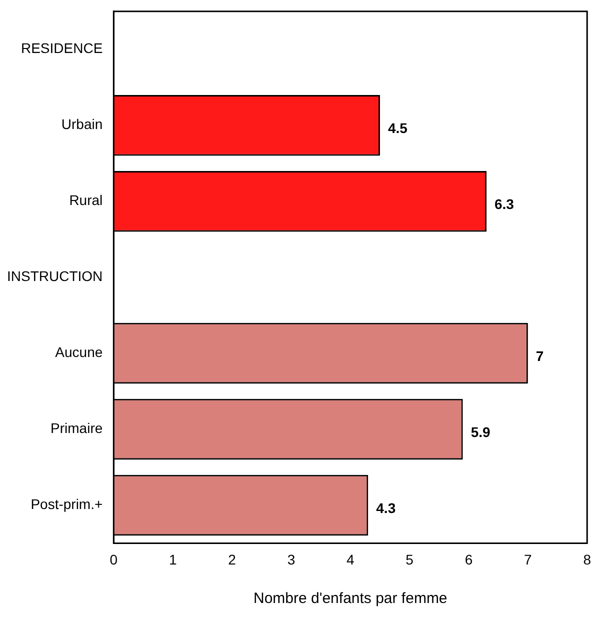 Image resolution: width=594 pixels, height=618 pixels. What do you see at coordinates (504, 204) in the screenshot?
I see `data-label: 6.3` at bounding box center [504, 204].